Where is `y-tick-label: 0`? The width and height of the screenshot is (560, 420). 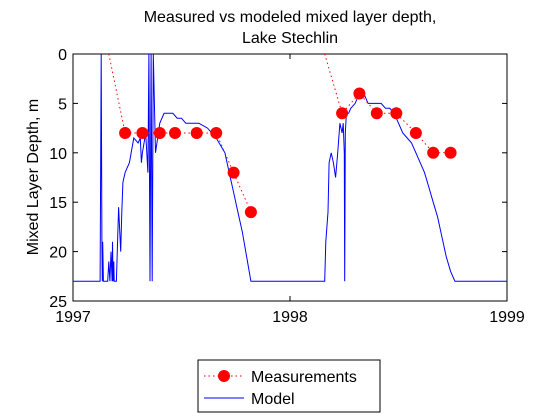
y-tick-label: 0 is located at coordinates (62, 55).